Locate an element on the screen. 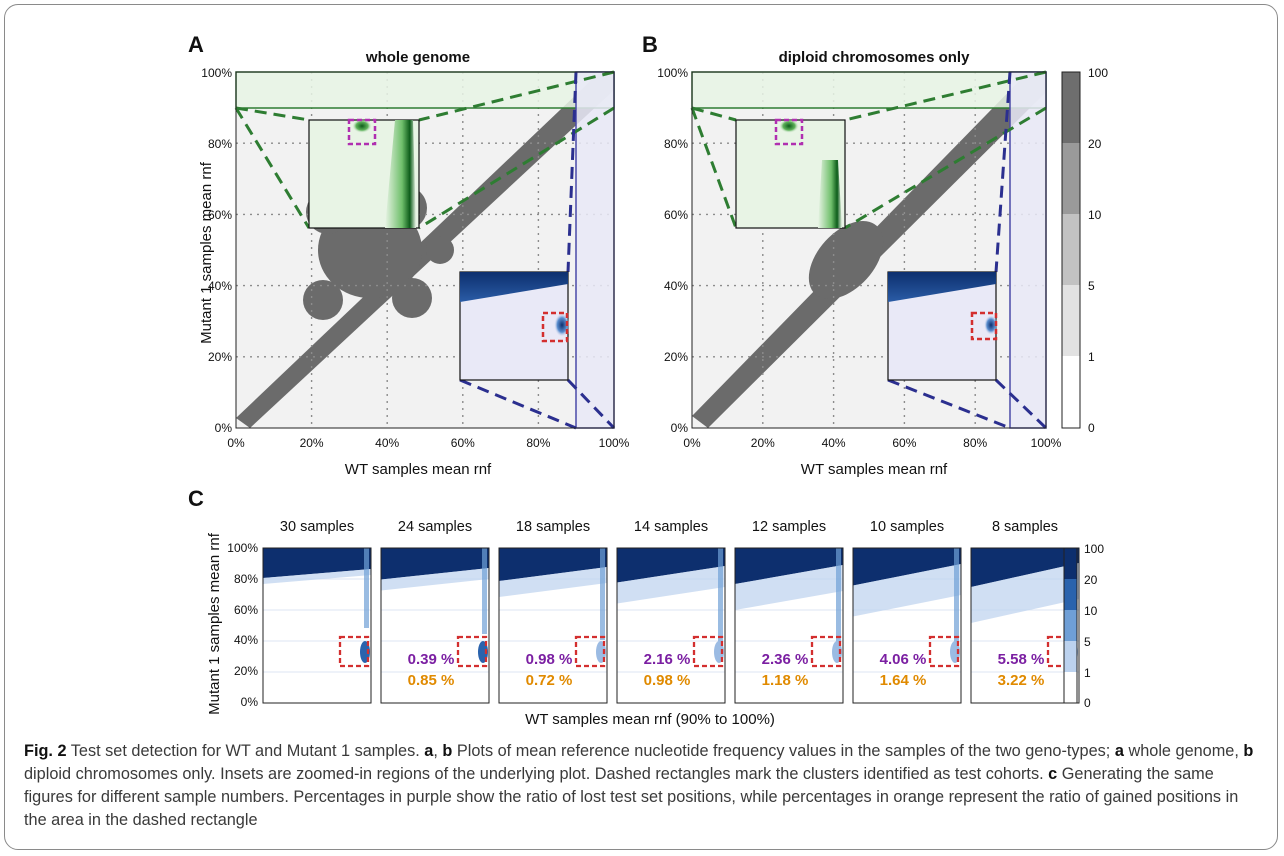 Image resolution: width=1284 pixels, height=856 pixels. panel-a-xtick-60: 60% is located at coordinates (463, 443).